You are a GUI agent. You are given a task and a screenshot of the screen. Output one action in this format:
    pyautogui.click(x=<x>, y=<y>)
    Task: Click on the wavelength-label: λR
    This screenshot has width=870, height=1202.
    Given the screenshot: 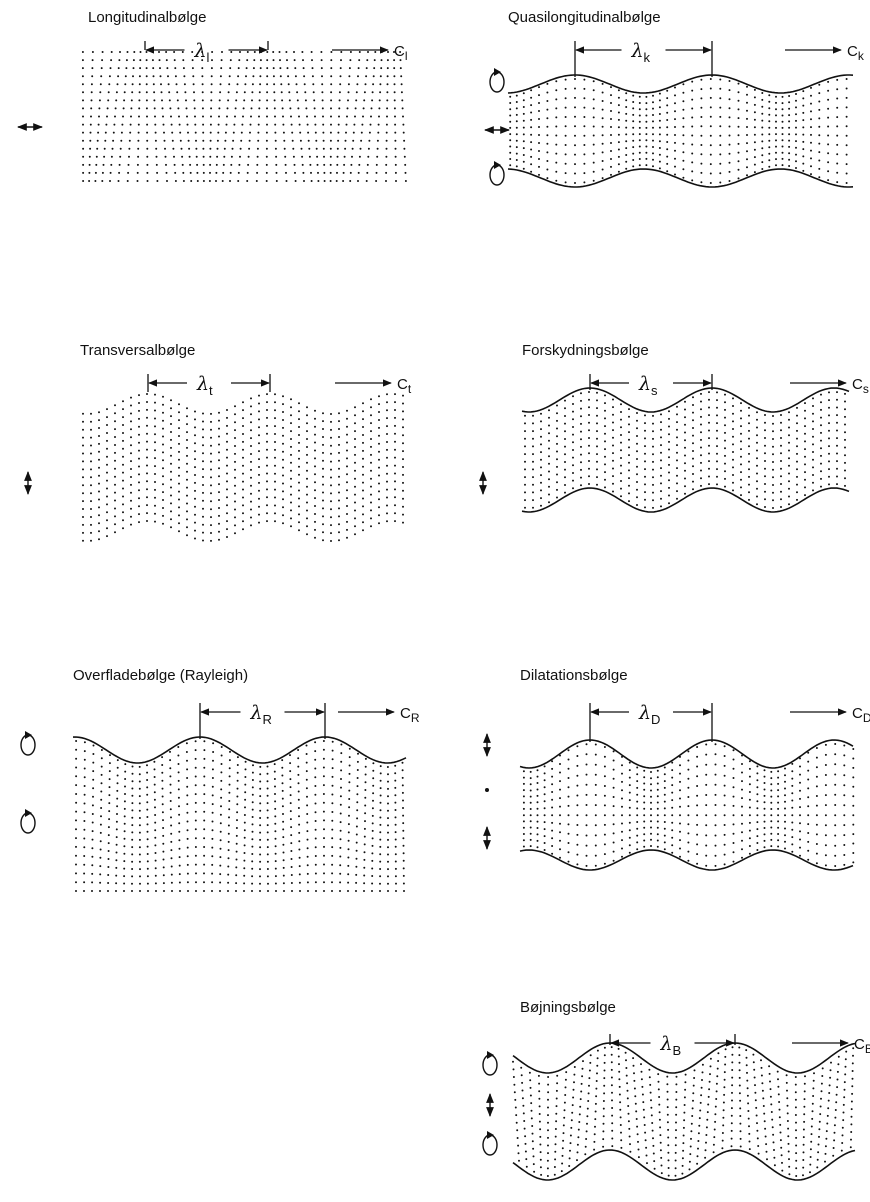 What is the action you would take?
    pyautogui.click(x=261, y=714)
    